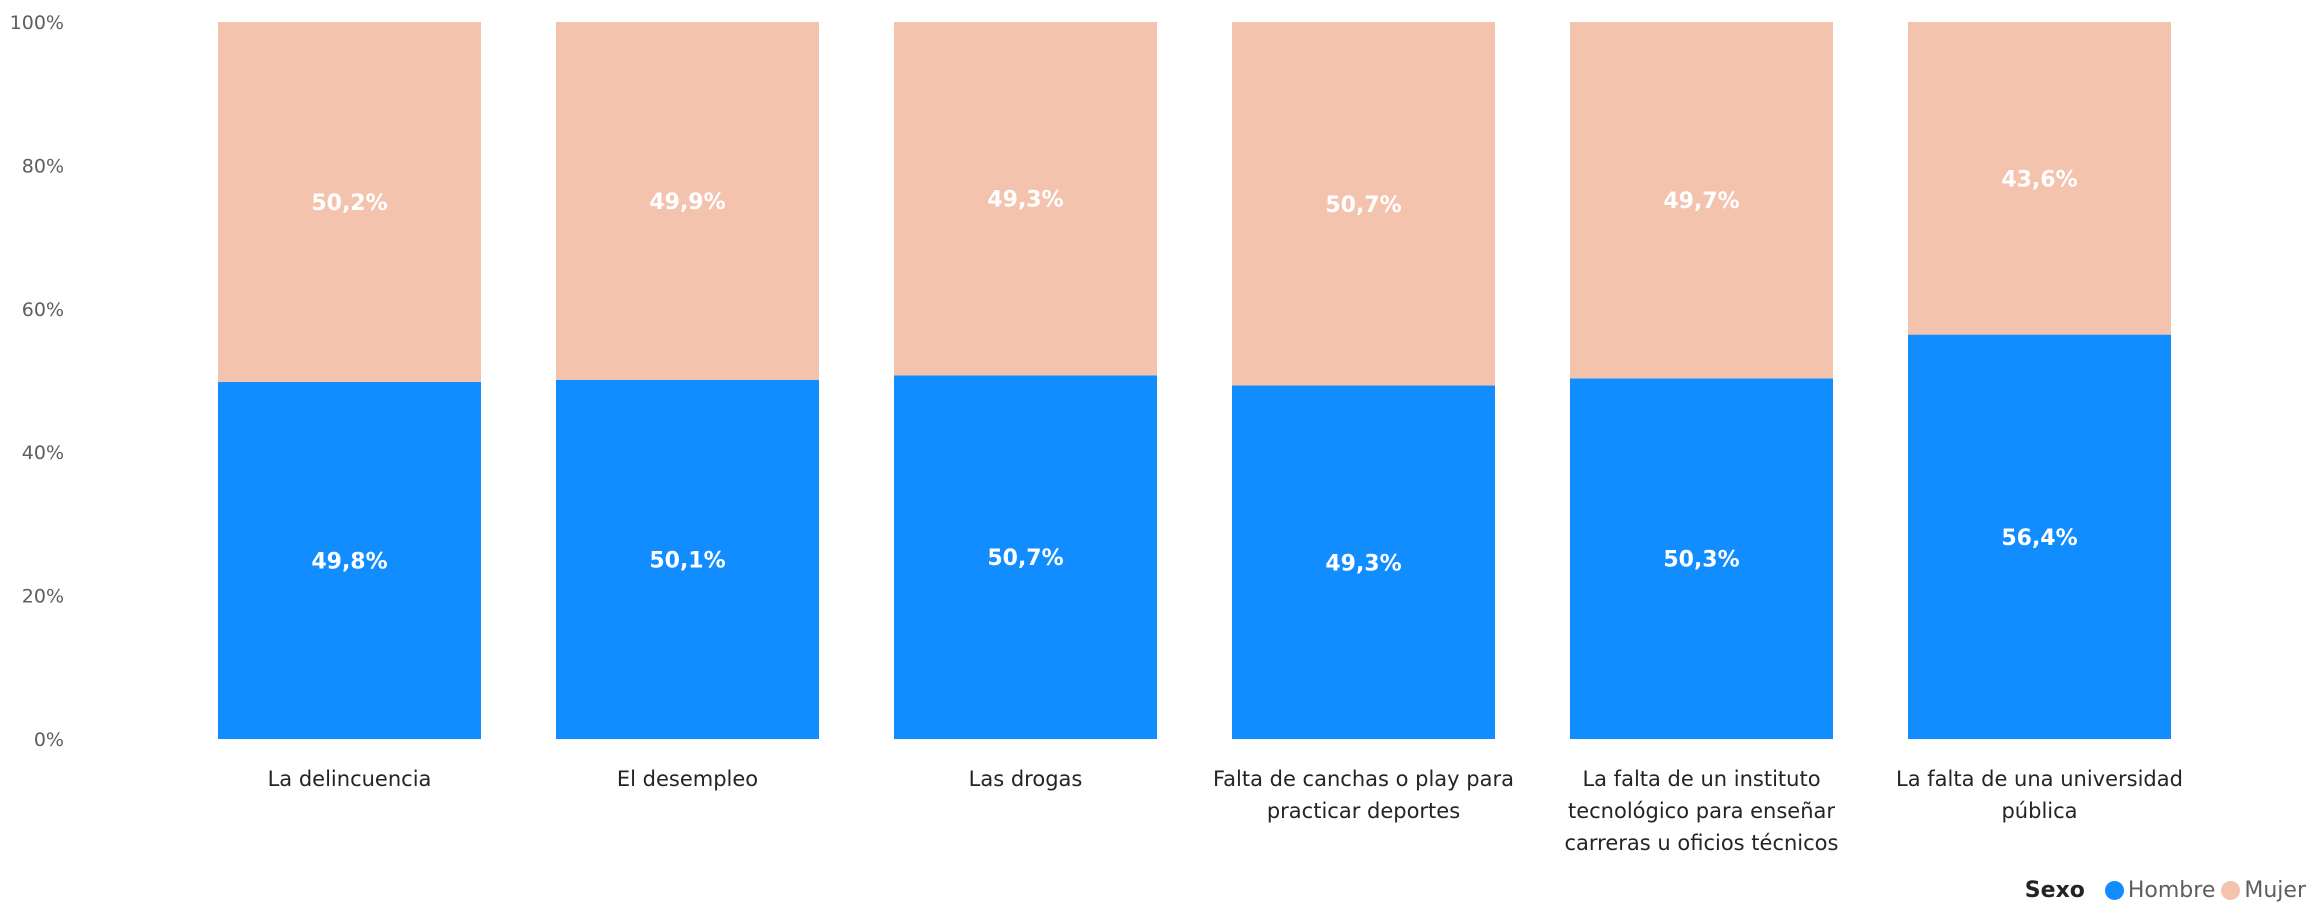  I want to click on legend-item-mujer: Mujer, so click(2263, 890).